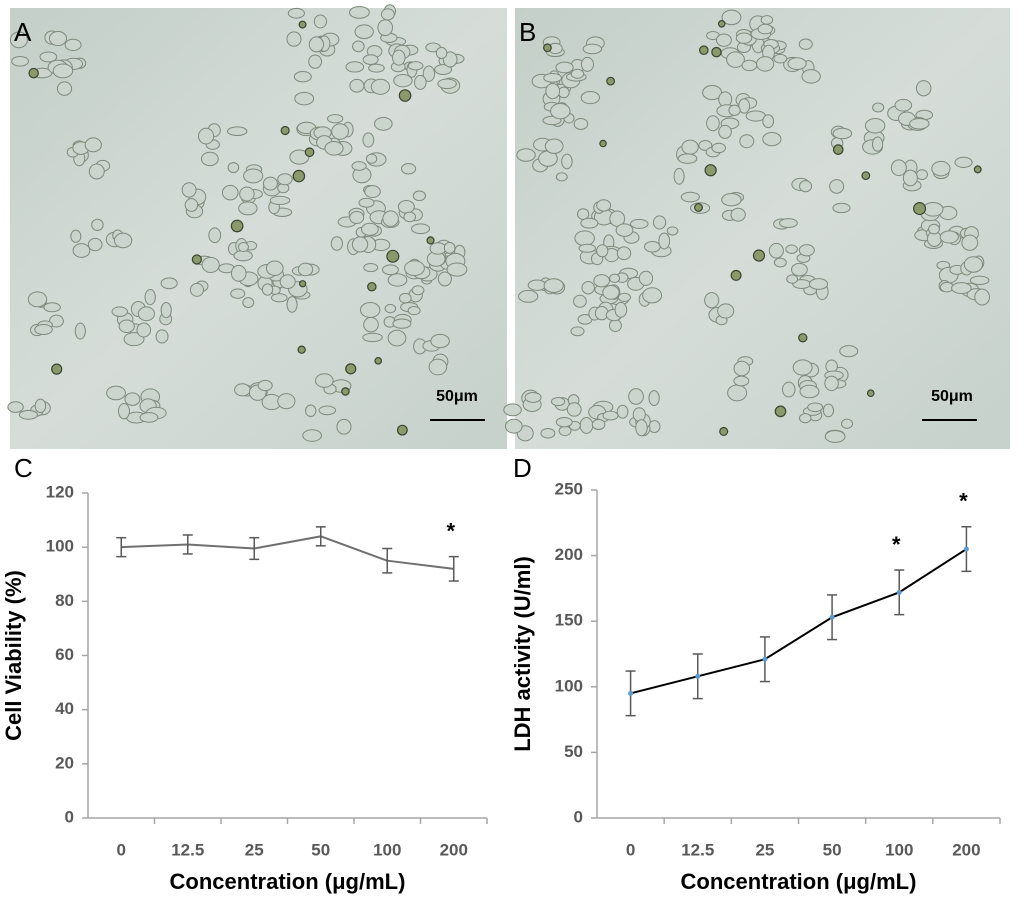 This screenshot has height=906, width=1024. Describe the element at coordinates (798, 621) in the screenshot. I see `data-line` at that location.